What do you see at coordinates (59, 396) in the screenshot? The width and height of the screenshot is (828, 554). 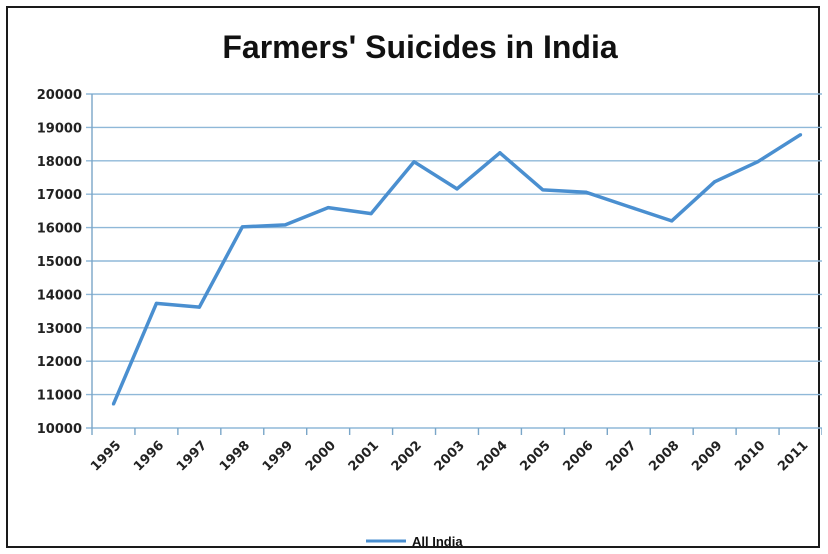 I see `y-tick-label: 11000` at bounding box center [59, 396].